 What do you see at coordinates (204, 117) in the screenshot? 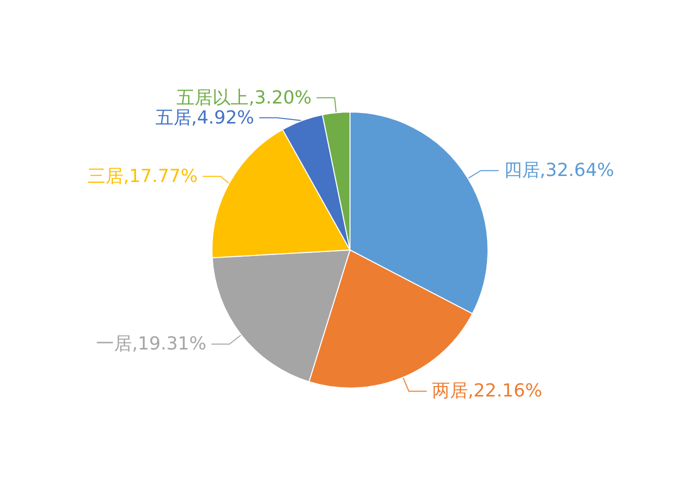
I see `slice-label: 五居,4.92%` at bounding box center [204, 117].